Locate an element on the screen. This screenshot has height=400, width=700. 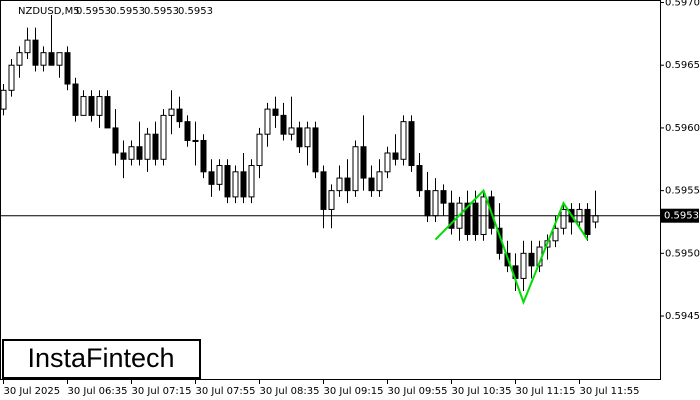
x-tick-label: 30 Jul 07:15 is located at coordinates (162, 391).